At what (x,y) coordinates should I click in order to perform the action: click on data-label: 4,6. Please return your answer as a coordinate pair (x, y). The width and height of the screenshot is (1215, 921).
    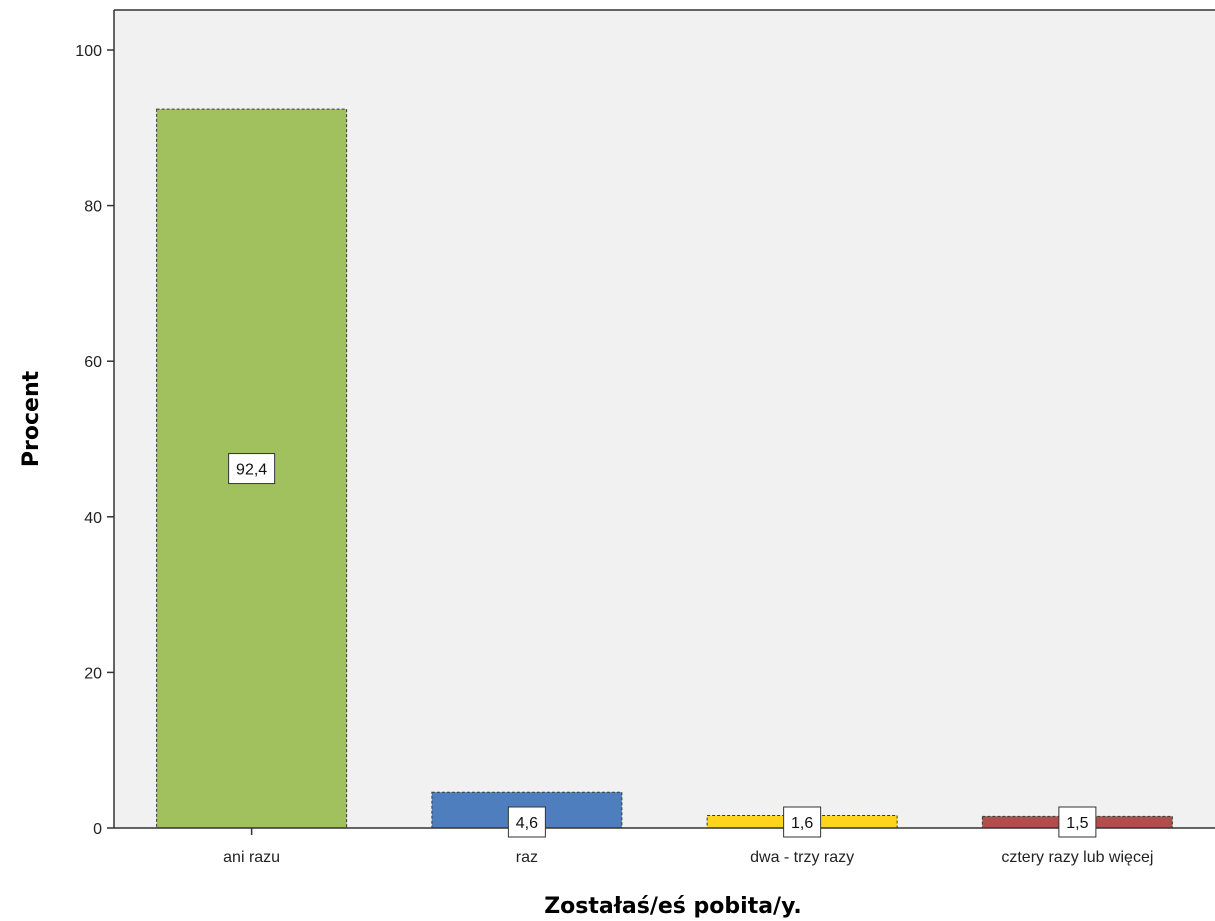
    Looking at the image, I should click on (527, 823).